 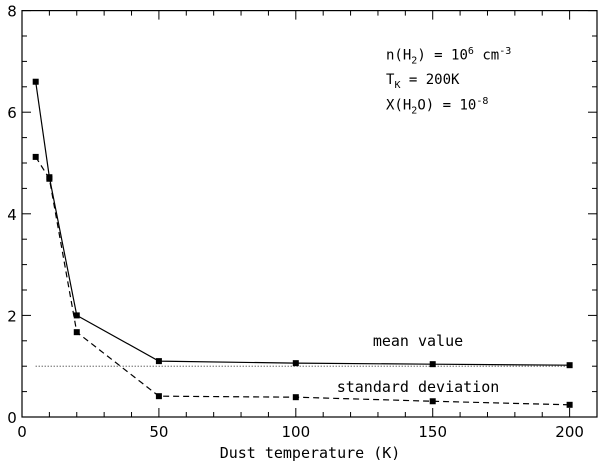 I want to click on std-label: standard deviation, so click(x=418, y=387).